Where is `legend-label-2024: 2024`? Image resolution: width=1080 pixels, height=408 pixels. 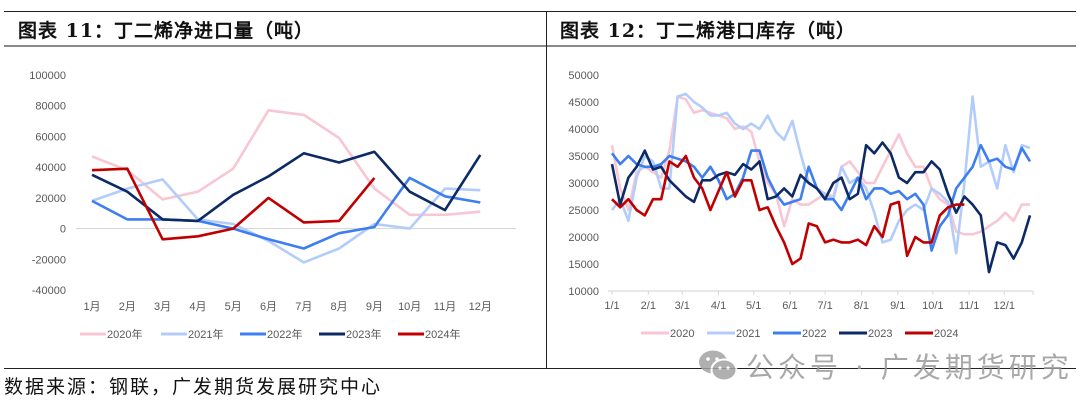
legend-label-2024: 2024 is located at coordinates (946, 334).